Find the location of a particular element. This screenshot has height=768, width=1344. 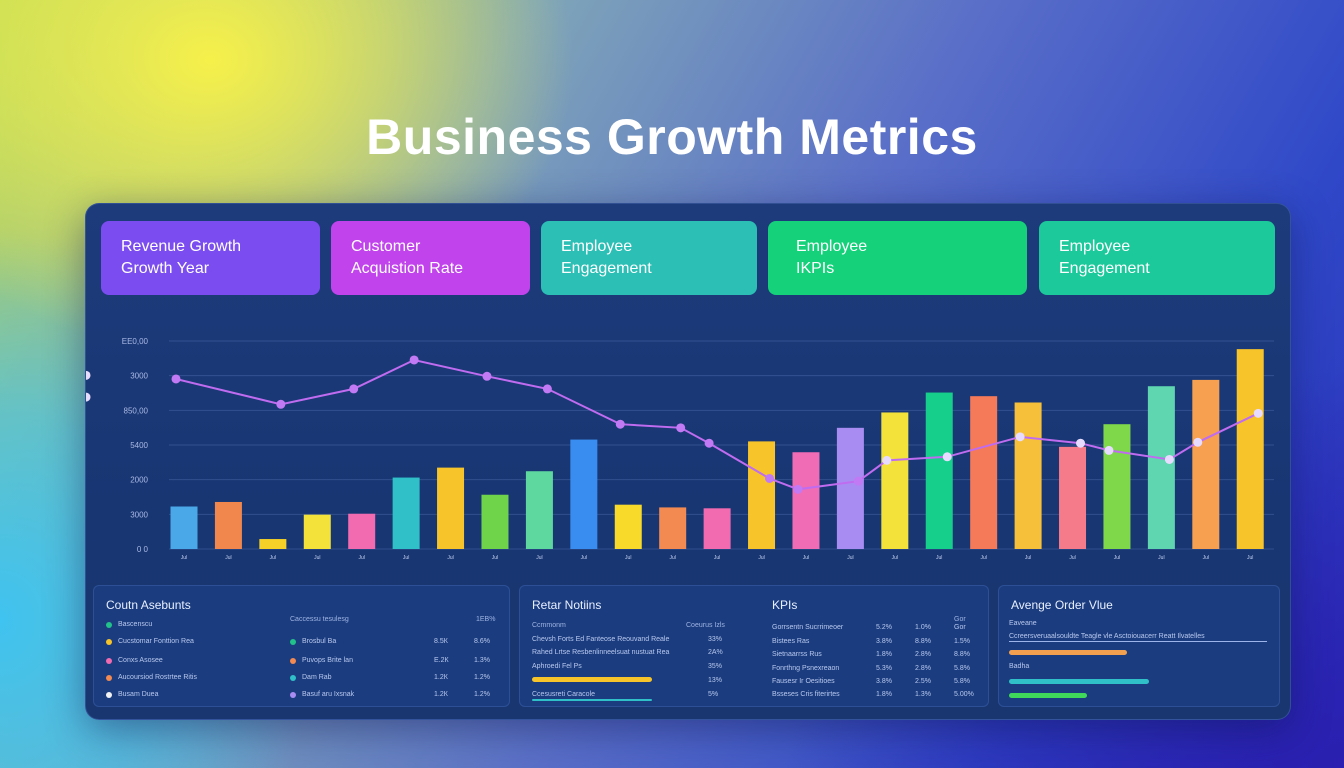

list-value: 33% is located at coordinates (715, 639).